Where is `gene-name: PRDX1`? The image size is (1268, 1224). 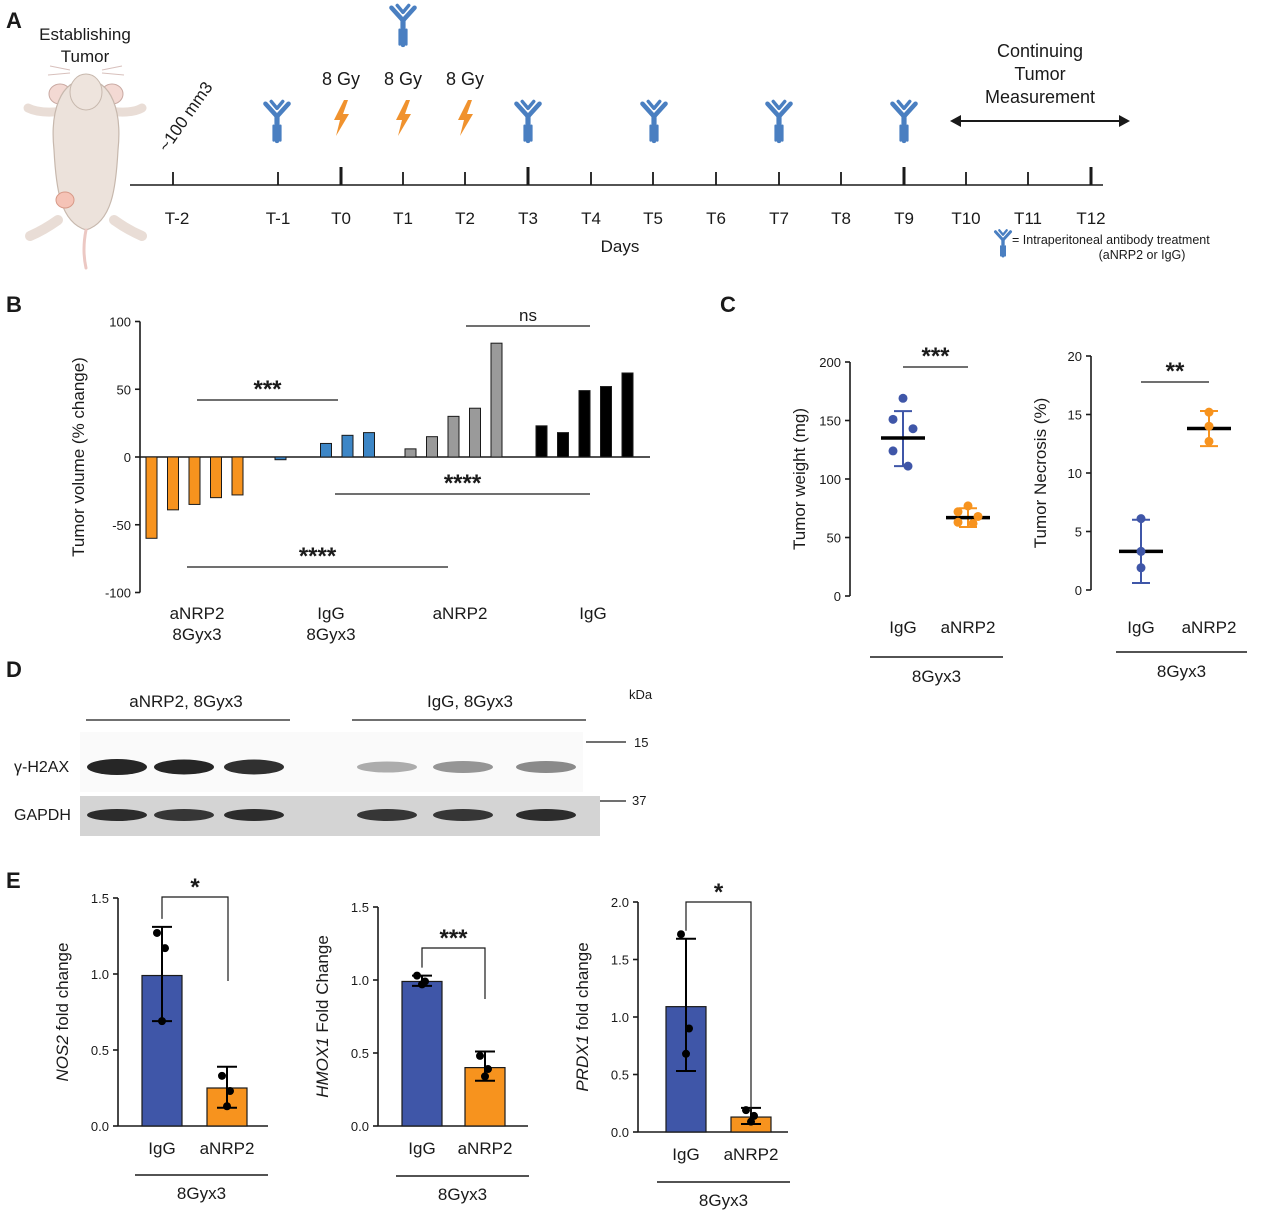
gene-name: PRDX1 is located at coordinates (582, 1063).